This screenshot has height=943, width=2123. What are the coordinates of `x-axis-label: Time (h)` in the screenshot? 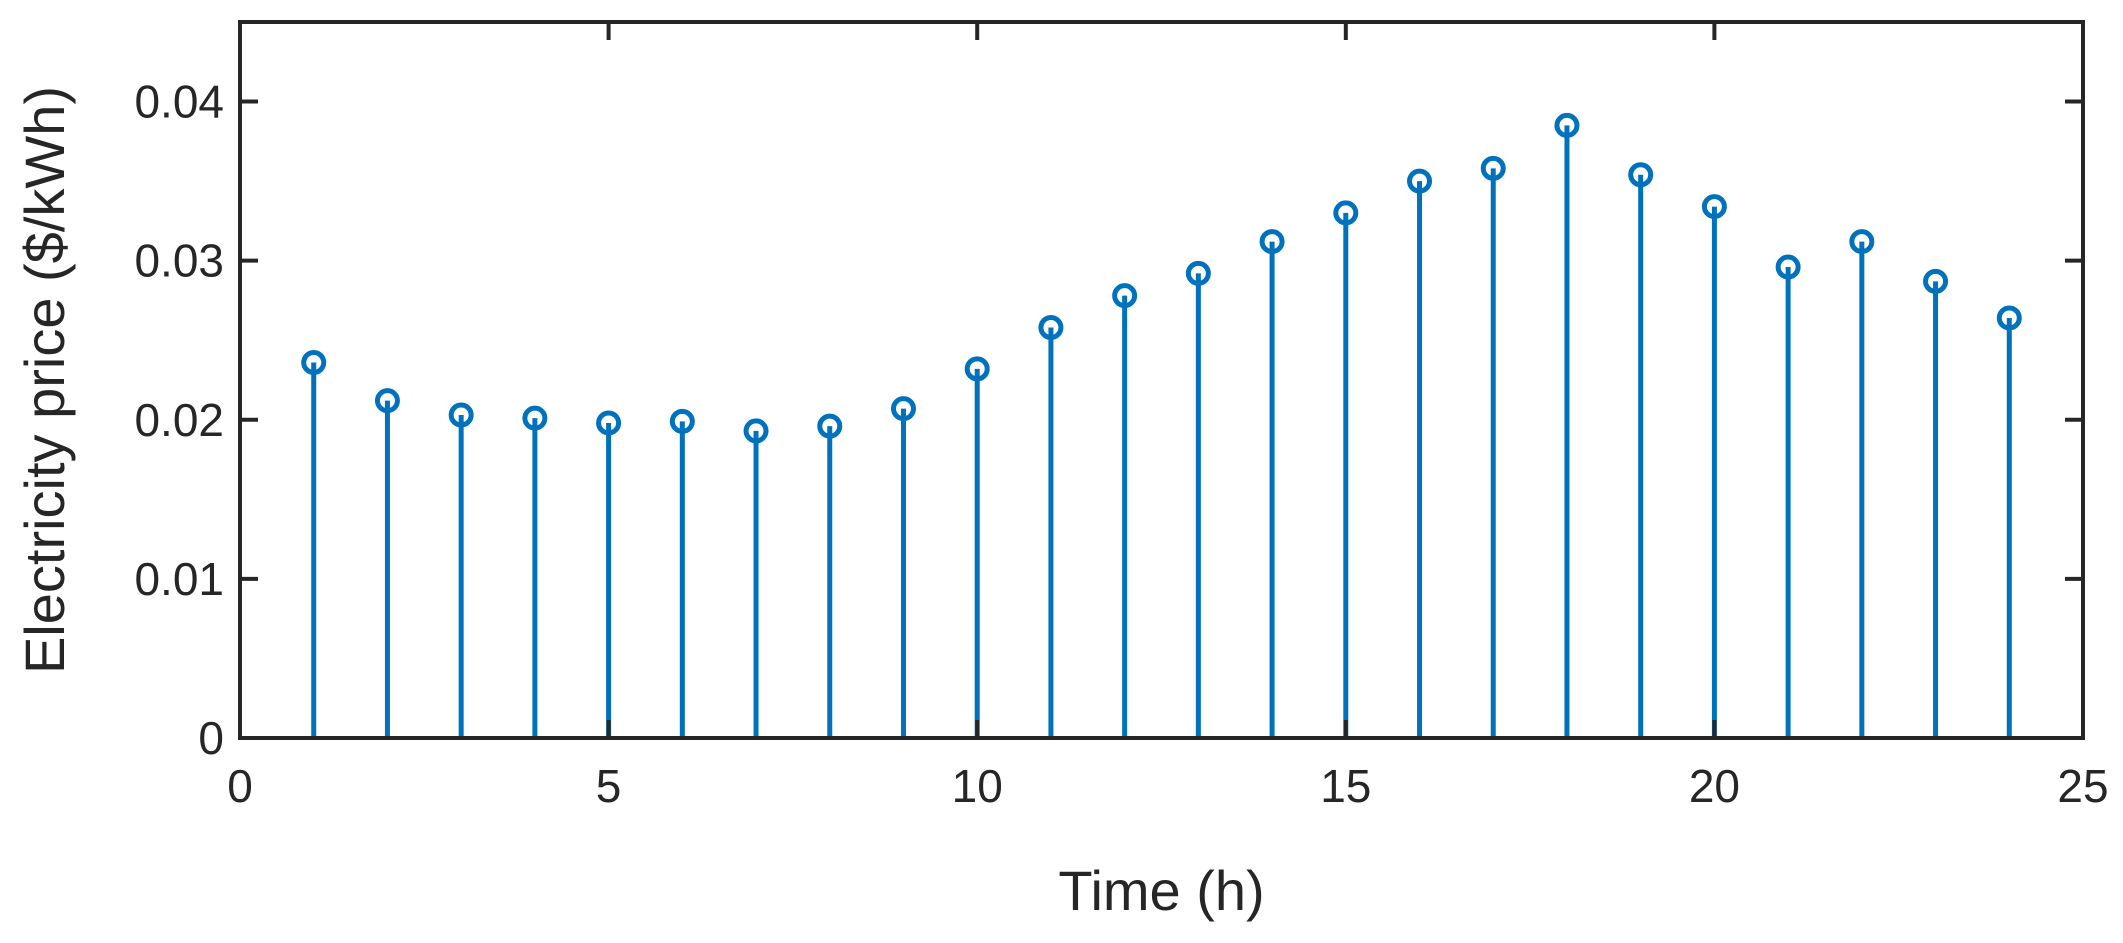 It's located at (1161, 890).